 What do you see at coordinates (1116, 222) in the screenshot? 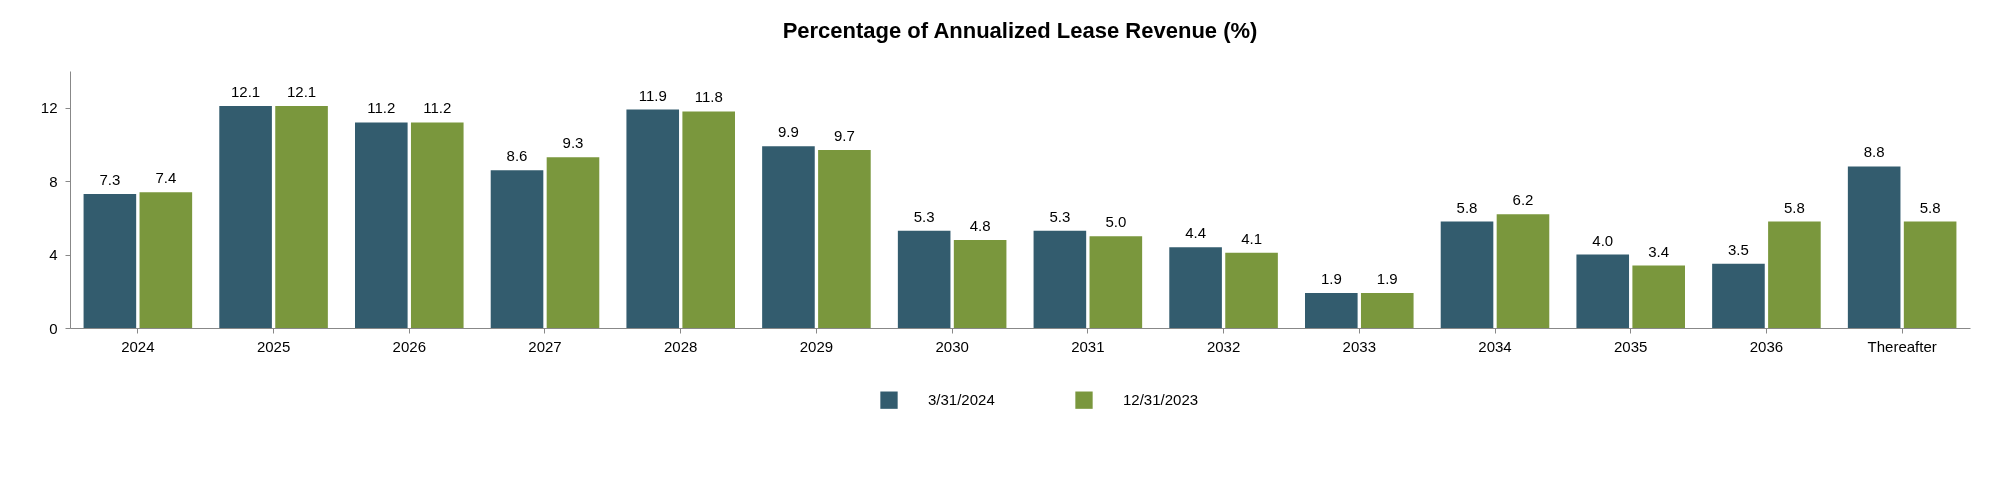
I see `data-label: 5.0` at bounding box center [1116, 222].